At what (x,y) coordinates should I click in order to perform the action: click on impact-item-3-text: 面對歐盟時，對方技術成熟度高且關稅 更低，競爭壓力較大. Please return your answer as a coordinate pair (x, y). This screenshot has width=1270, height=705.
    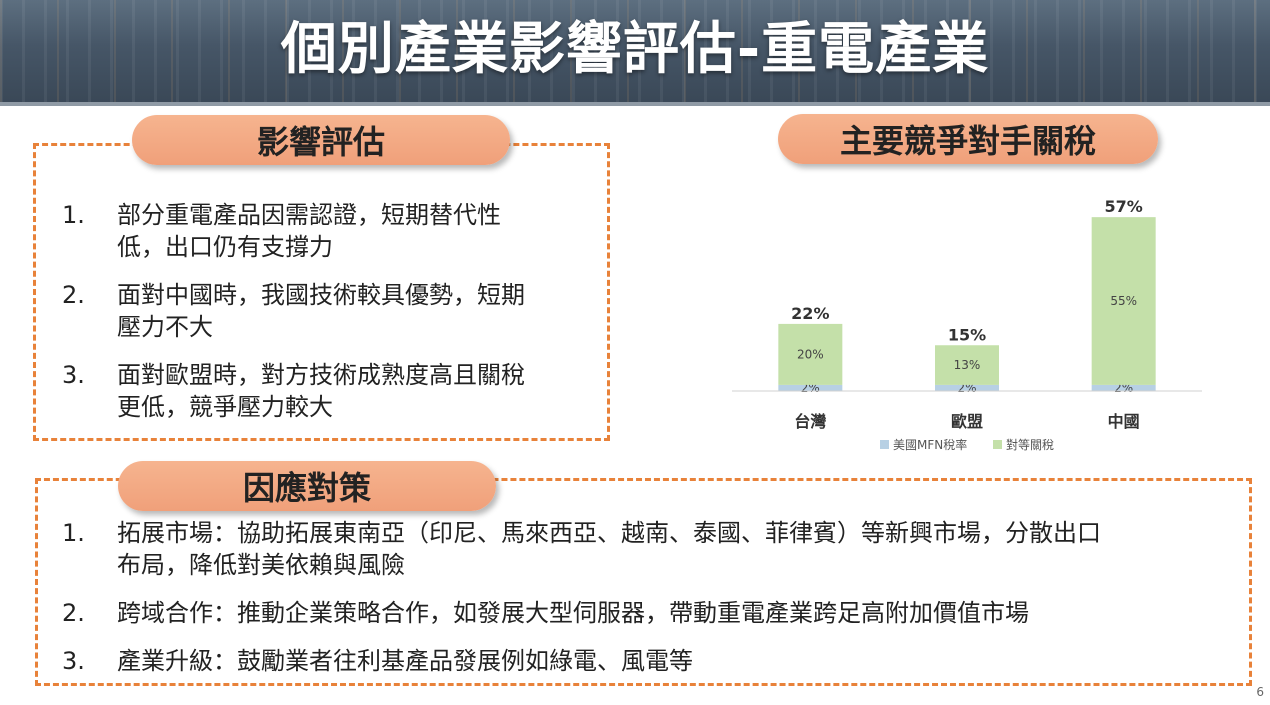
    Looking at the image, I should click on (321, 391).